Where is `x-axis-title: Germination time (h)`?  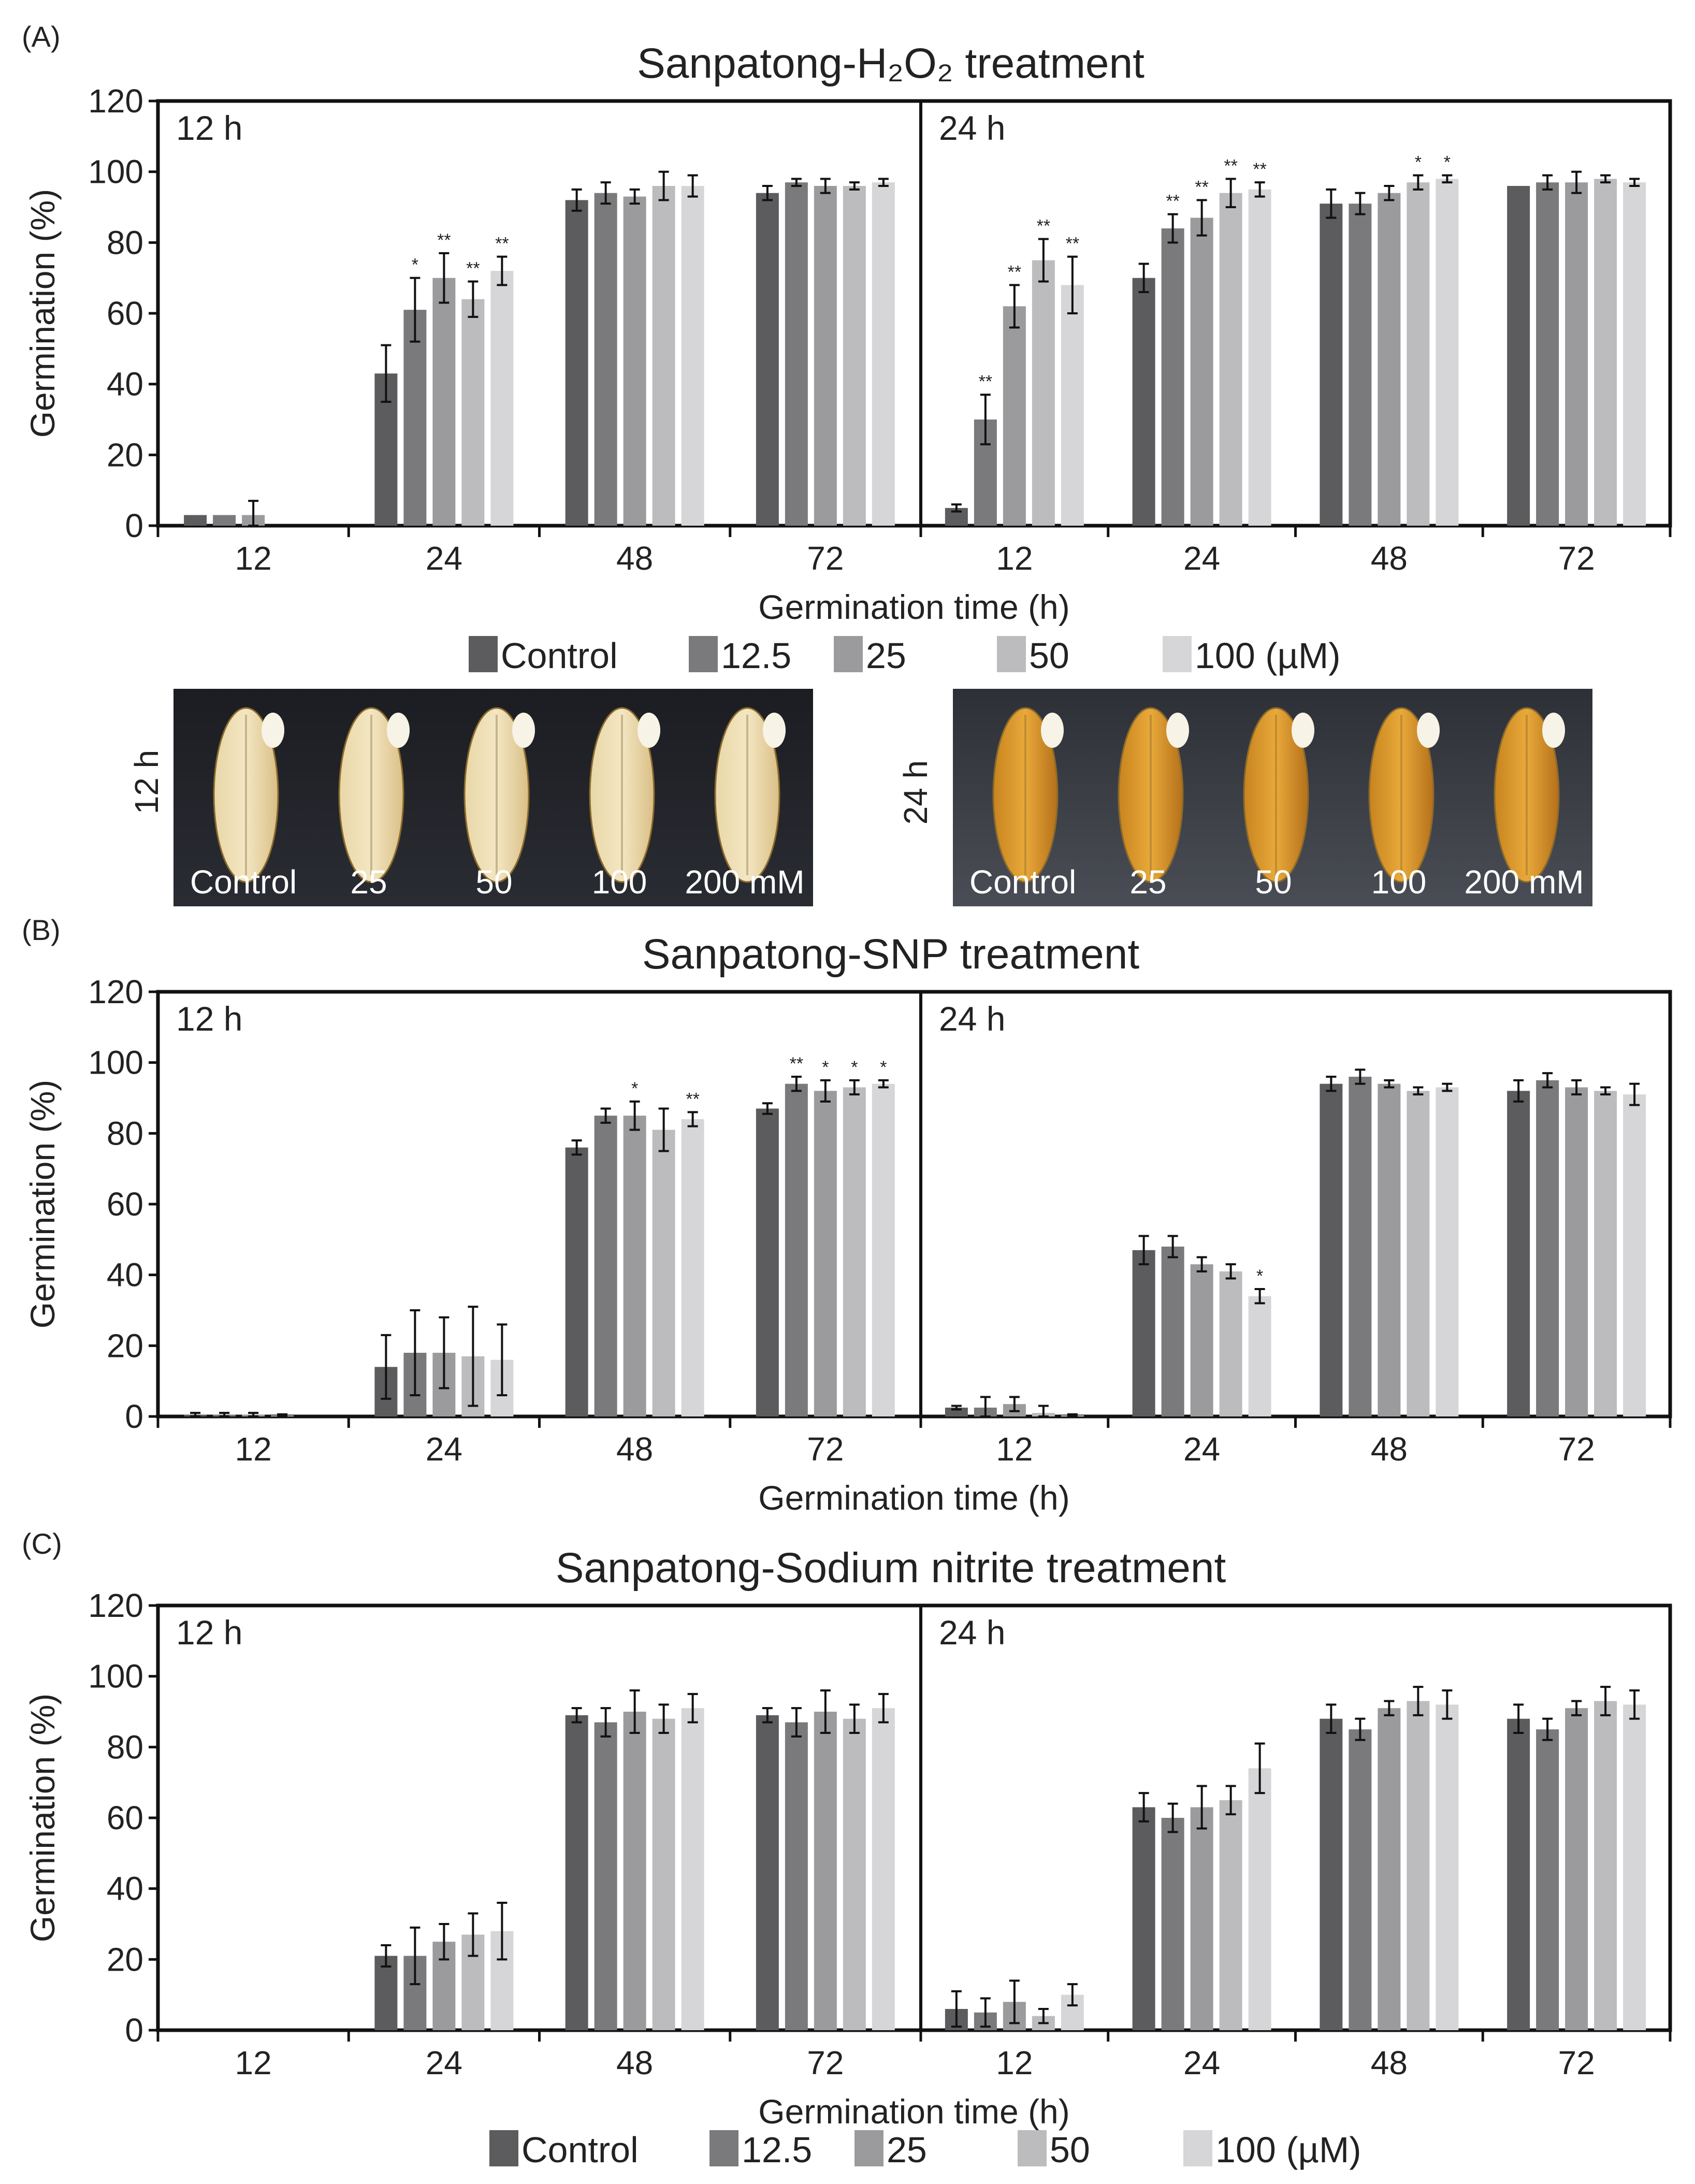 x-axis-title: Germination time (h) is located at coordinates (914, 607).